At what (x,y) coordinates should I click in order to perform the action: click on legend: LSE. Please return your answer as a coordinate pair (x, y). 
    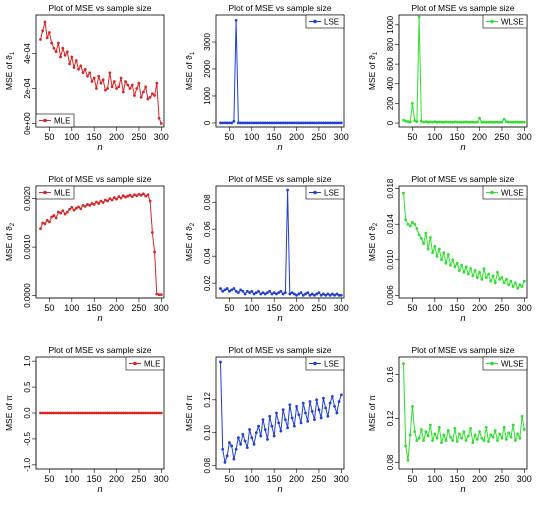
    Looking at the image, I should click on (325, 192).